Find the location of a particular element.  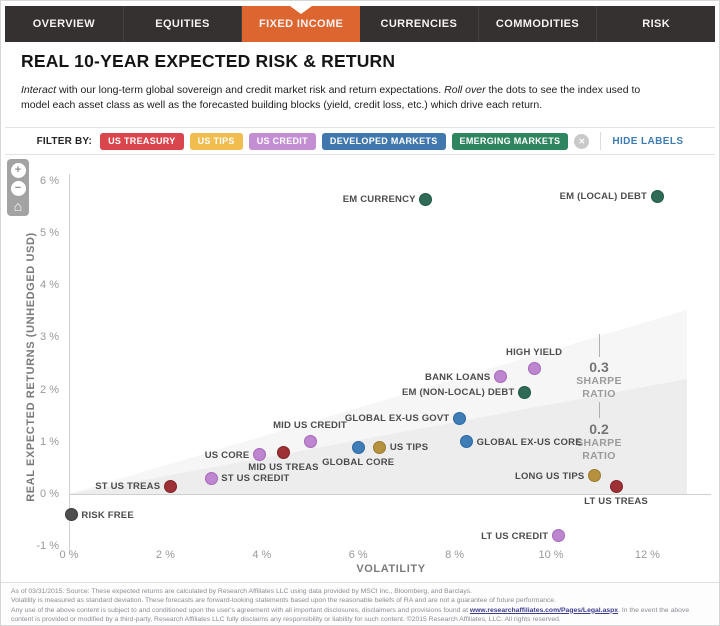

y-tick-1: 1 % is located at coordinates (49, 441).